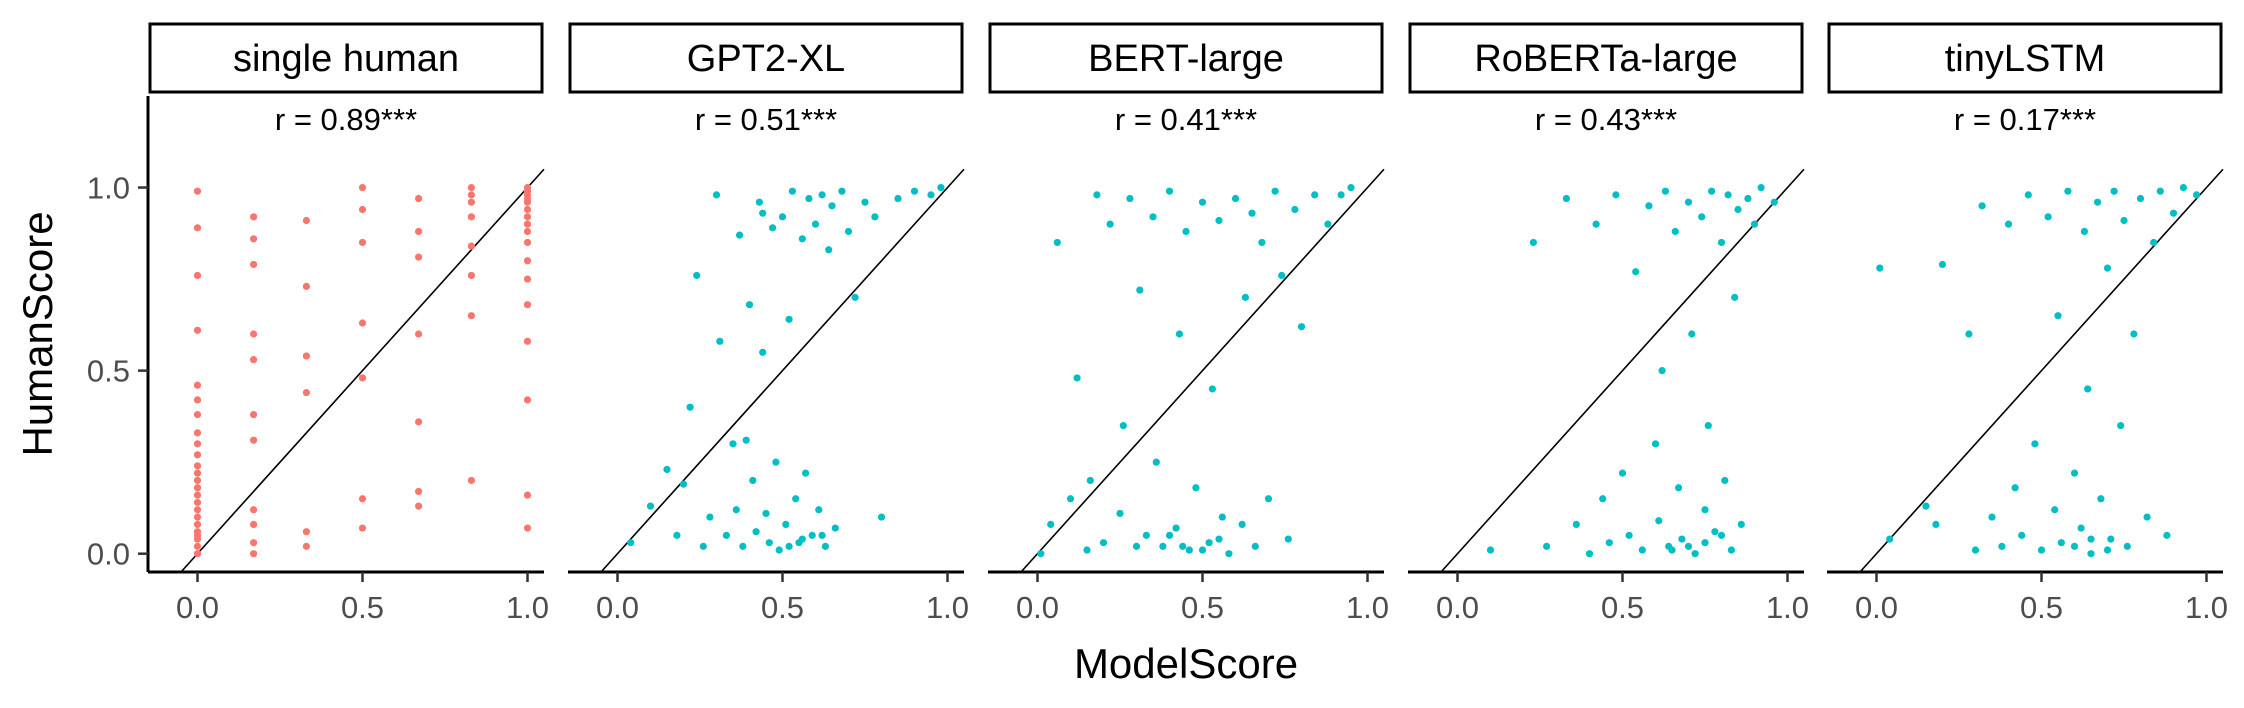 This screenshot has height=708, width=2244. Describe the element at coordinates (37, 333) in the screenshot. I see `y-axis-title: HumanScore` at that location.